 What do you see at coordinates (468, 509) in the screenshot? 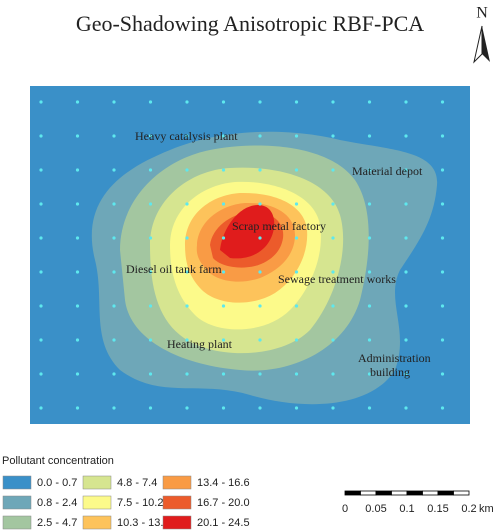
I see `scale-label: 0.2` at bounding box center [468, 509].